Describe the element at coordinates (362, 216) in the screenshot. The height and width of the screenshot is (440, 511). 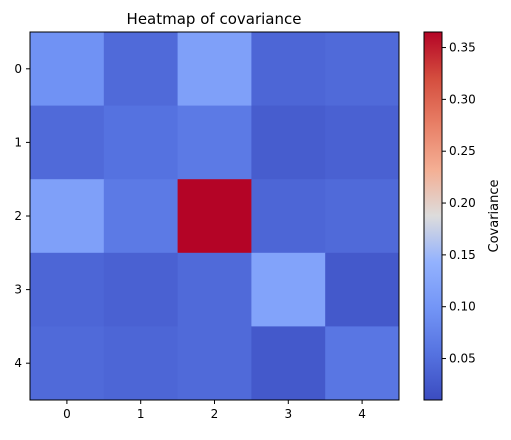
I see `heatmap-cell-r2-c4` at that location.